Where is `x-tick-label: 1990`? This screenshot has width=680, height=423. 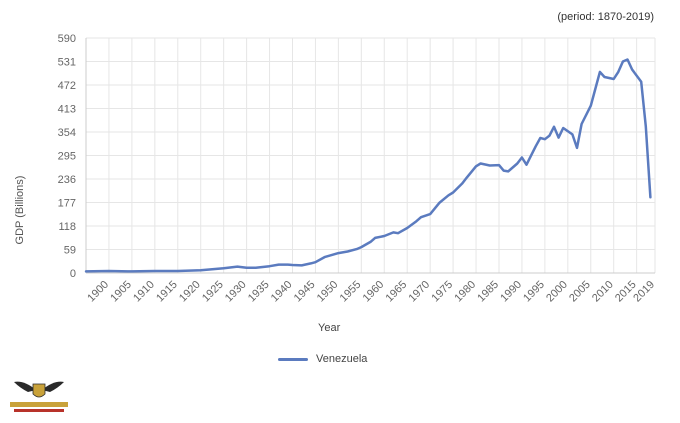
x-tick-label: 1990 is located at coordinates (511, 292).